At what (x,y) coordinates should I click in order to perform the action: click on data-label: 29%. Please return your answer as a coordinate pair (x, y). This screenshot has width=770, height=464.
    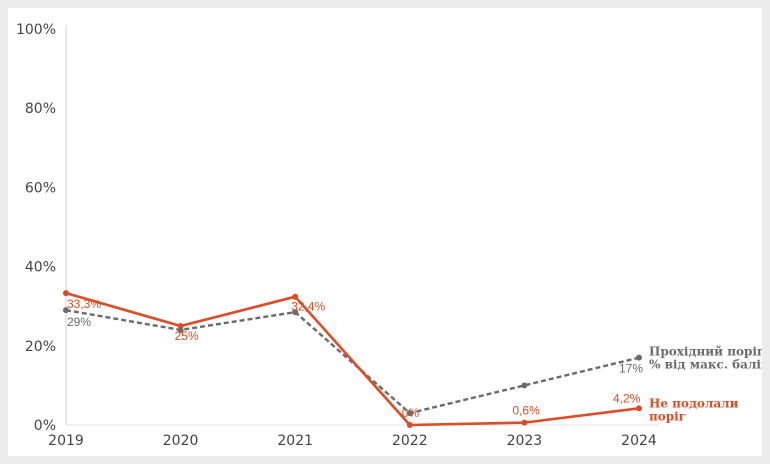
    Looking at the image, I should click on (79, 322).